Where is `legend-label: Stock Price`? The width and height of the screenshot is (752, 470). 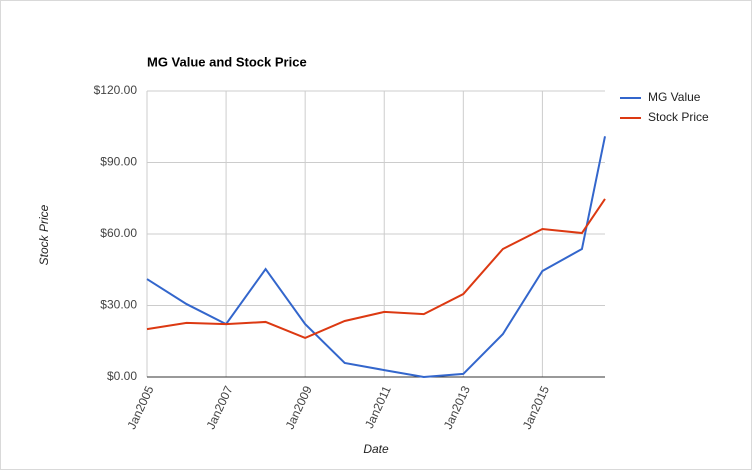 legend-label: Stock Price is located at coordinates (678, 117).